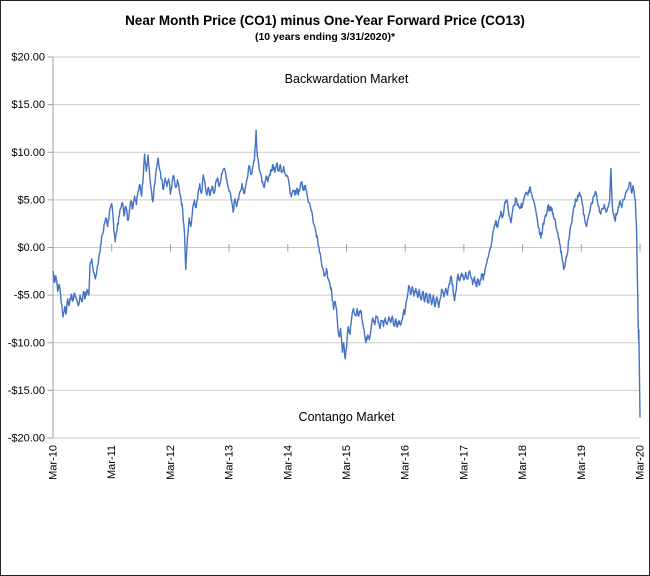 The width and height of the screenshot is (650, 576). What do you see at coordinates (112, 462) in the screenshot?
I see `x-tick-label: Mar-11` at bounding box center [112, 462].